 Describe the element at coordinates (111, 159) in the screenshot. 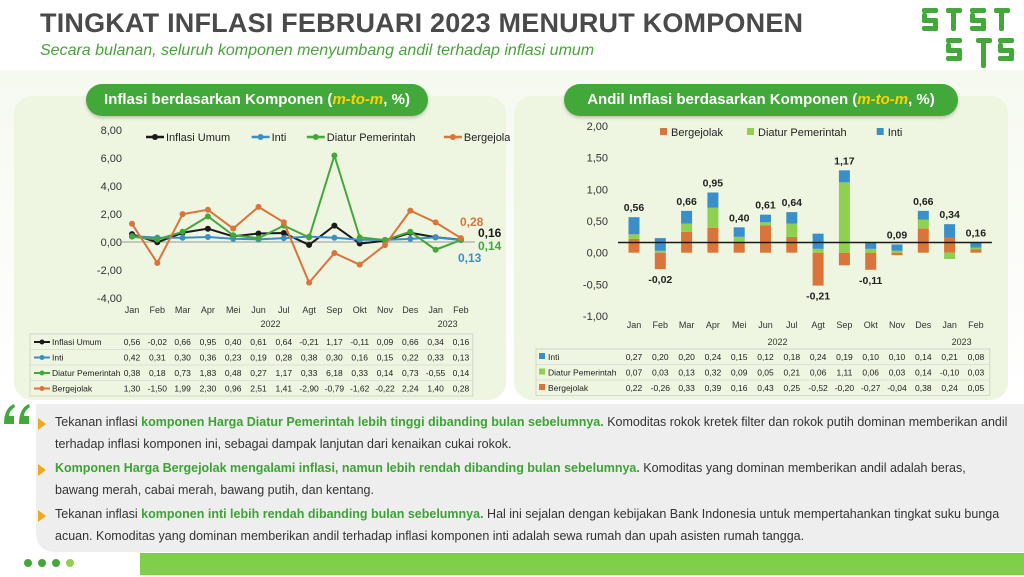

I see `y-tick-label: 6,00` at that location.